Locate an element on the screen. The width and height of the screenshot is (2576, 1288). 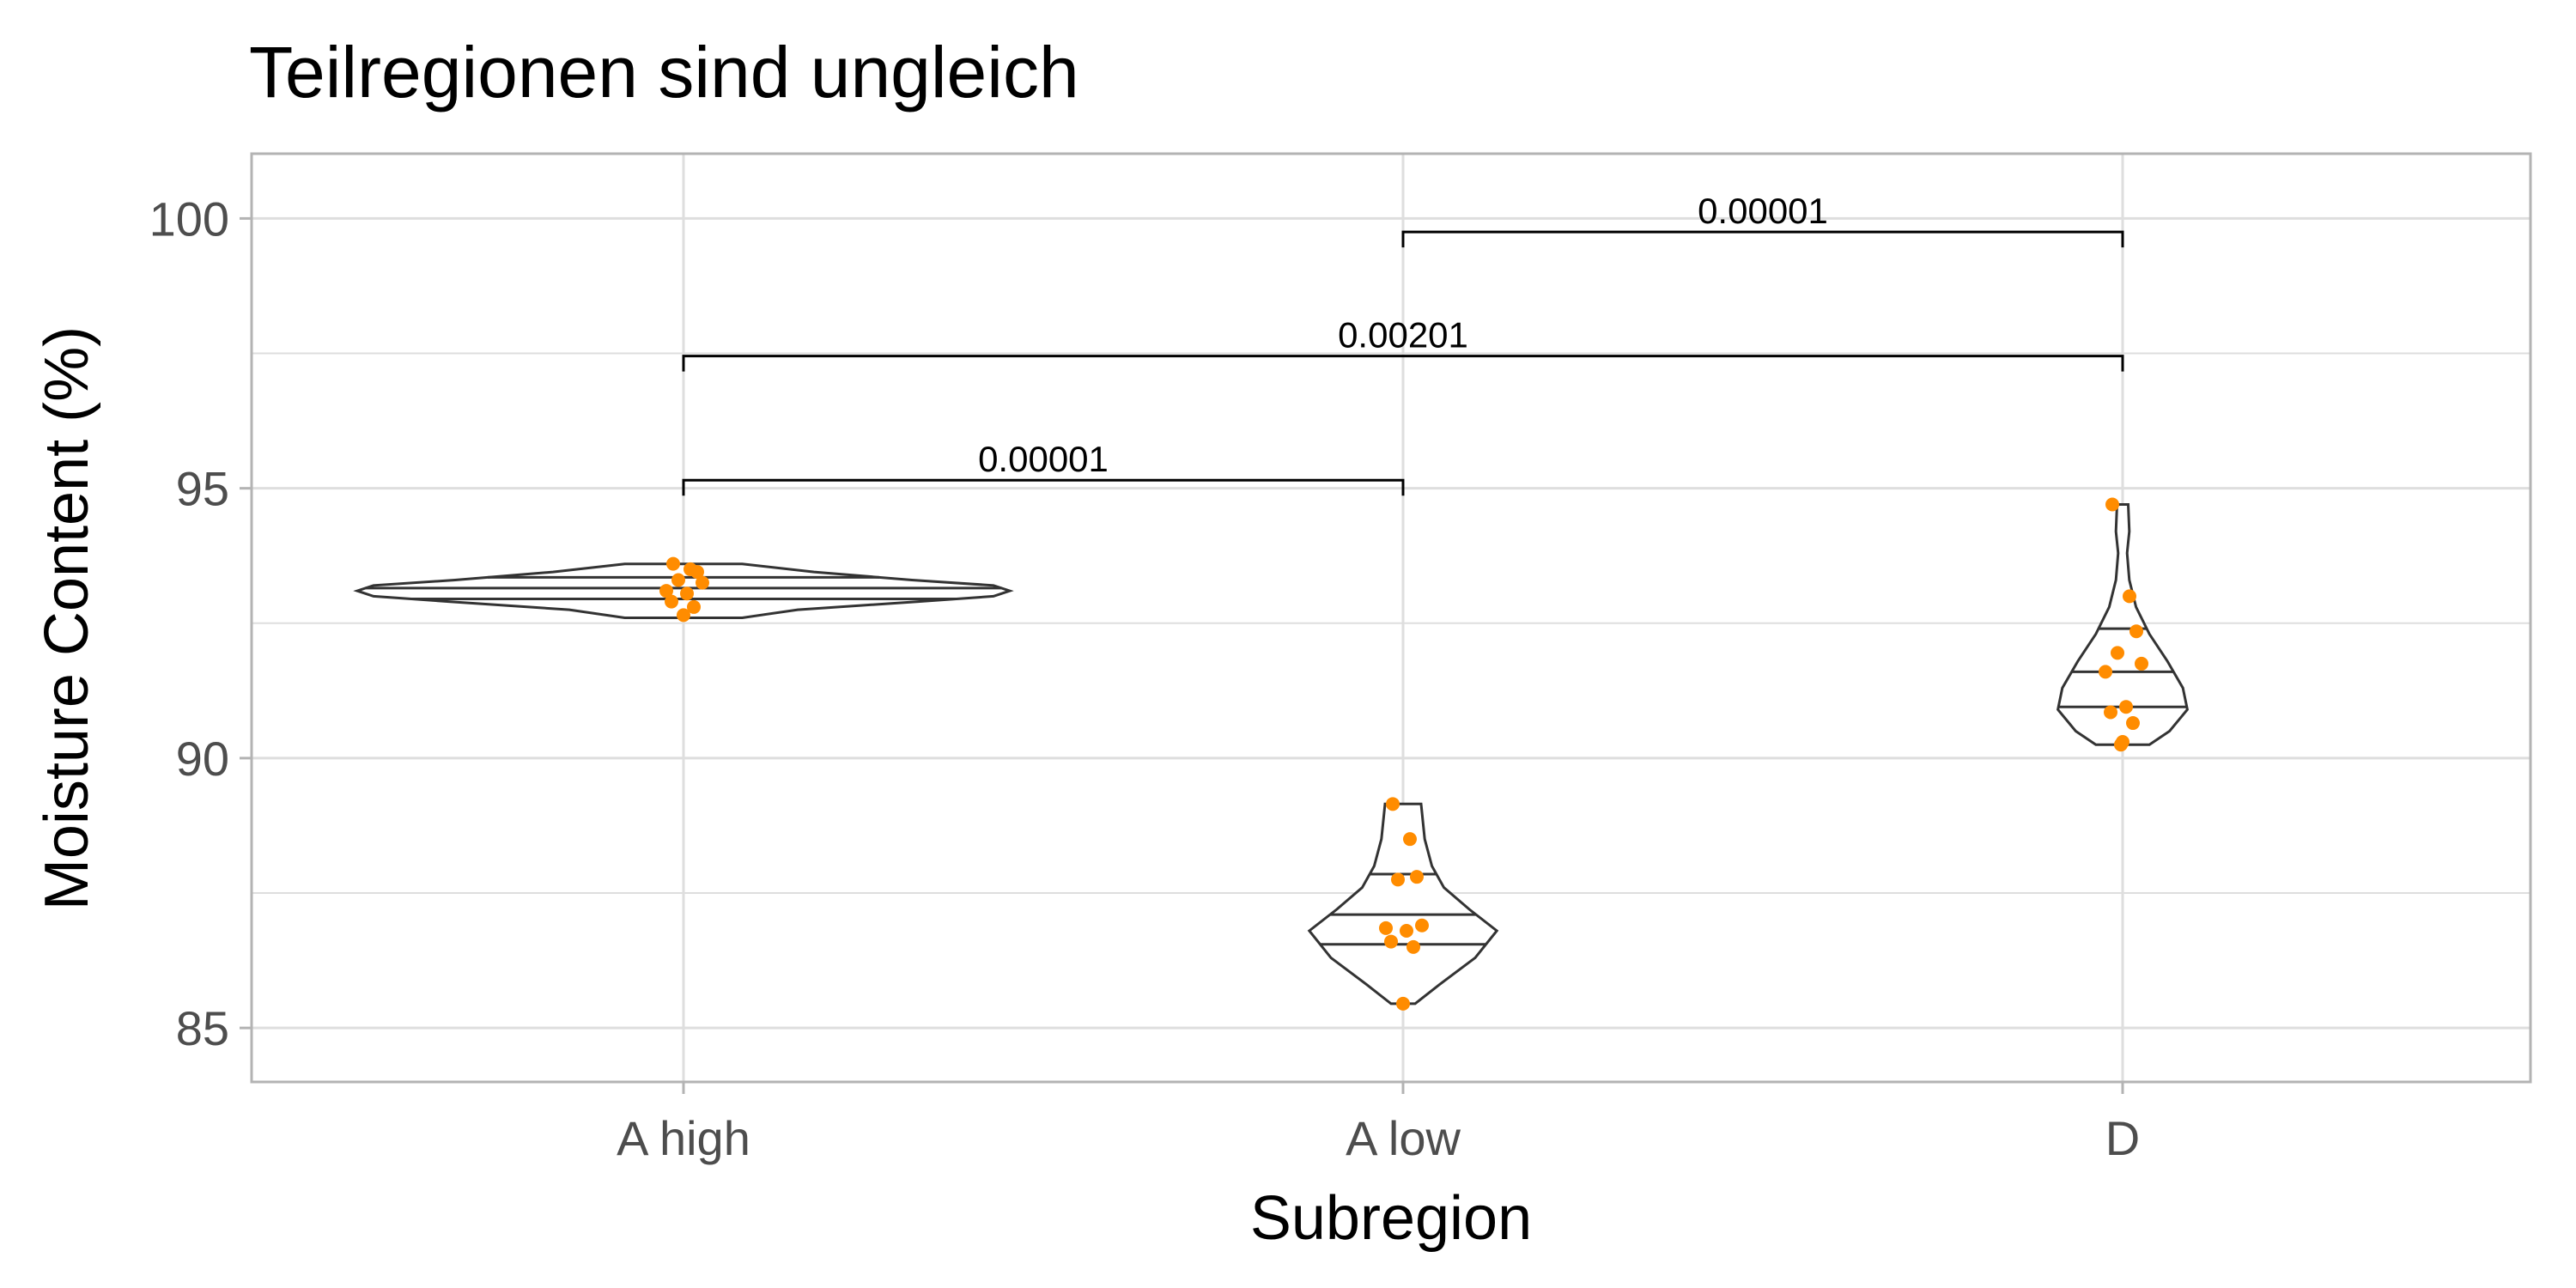
y-tick-label: 90 is located at coordinates (202, 759).